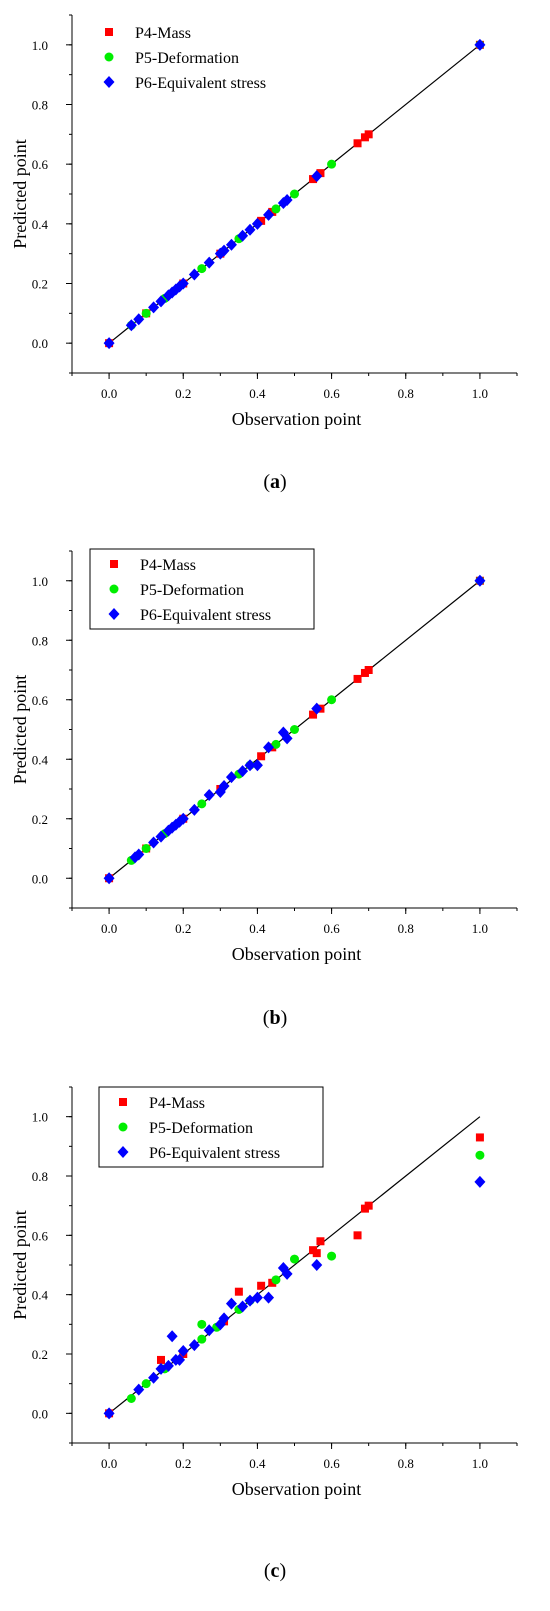  Describe the element at coordinates (480, 1463) in the screenshot. I see `x-tick-label: 1.0` at that location.